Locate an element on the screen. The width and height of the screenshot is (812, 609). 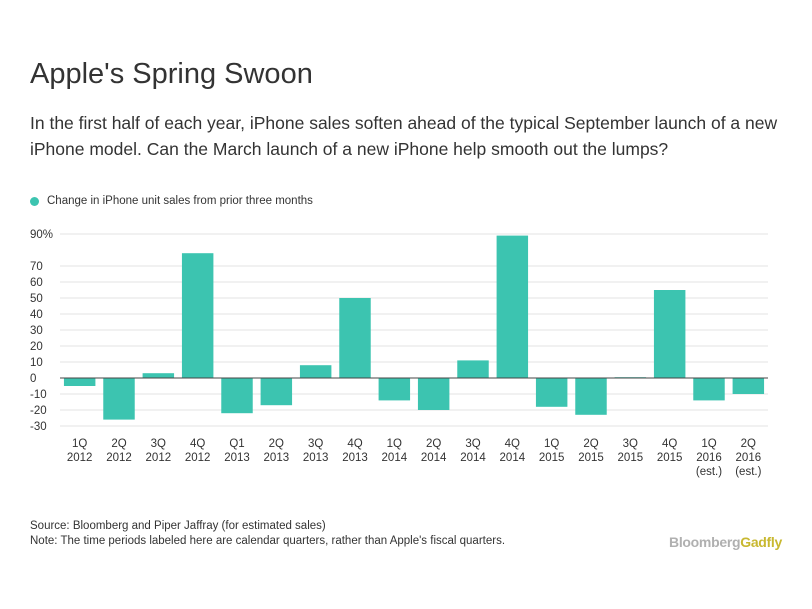
y-tick-label: -30 is located at coordinates (38, 427).